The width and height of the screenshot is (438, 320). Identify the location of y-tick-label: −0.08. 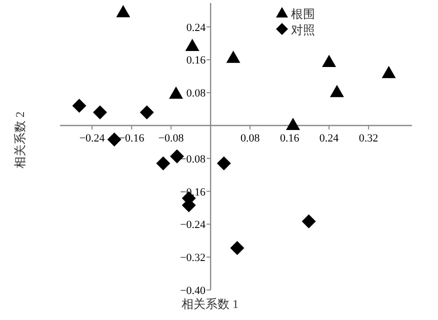
(193, 159).